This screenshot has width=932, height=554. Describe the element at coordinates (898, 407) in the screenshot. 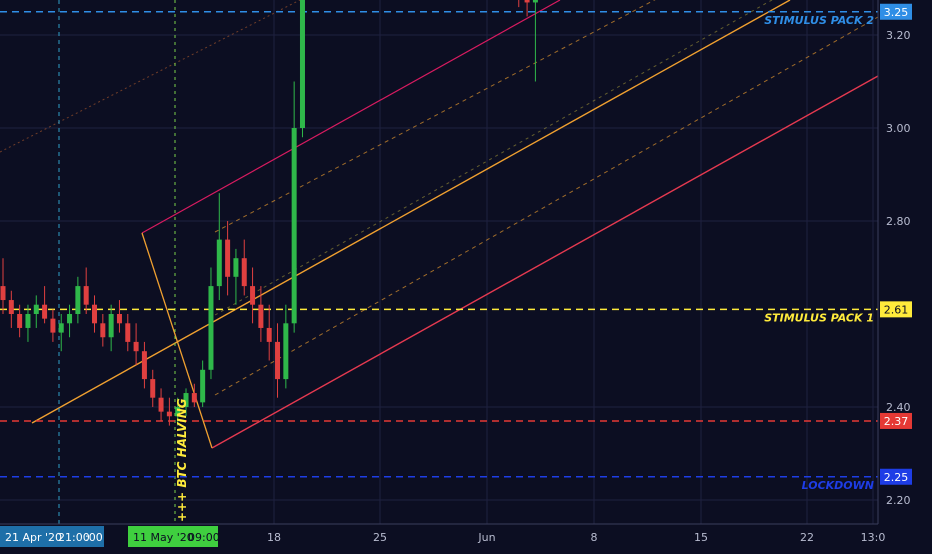

I see `price-tick-7: 2.40` at that location.